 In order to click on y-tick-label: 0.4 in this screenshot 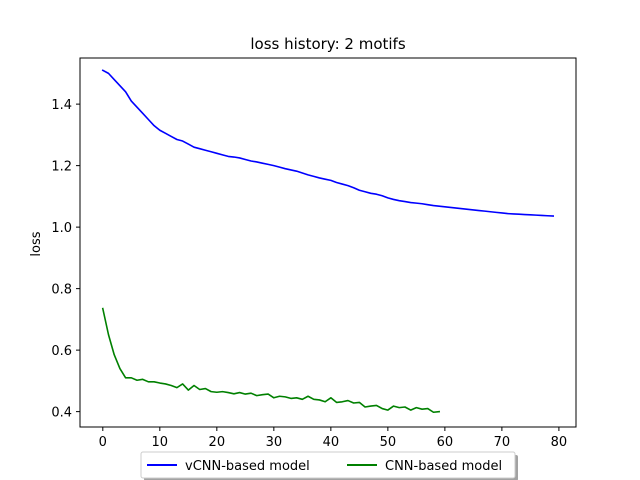, I will do `click(61, 413)`.